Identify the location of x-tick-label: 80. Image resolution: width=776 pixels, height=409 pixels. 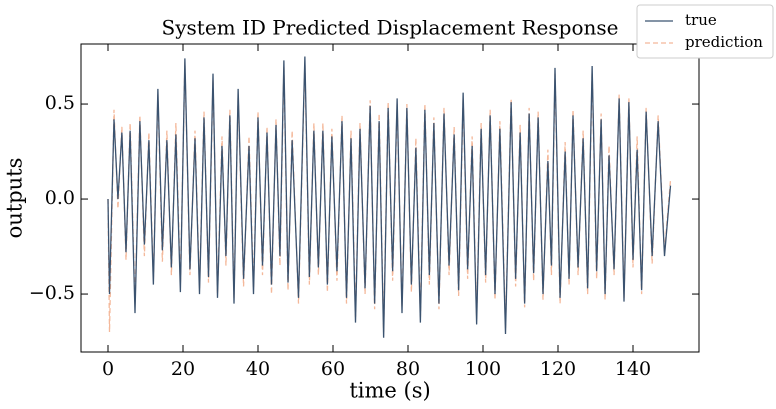
(408, 369).